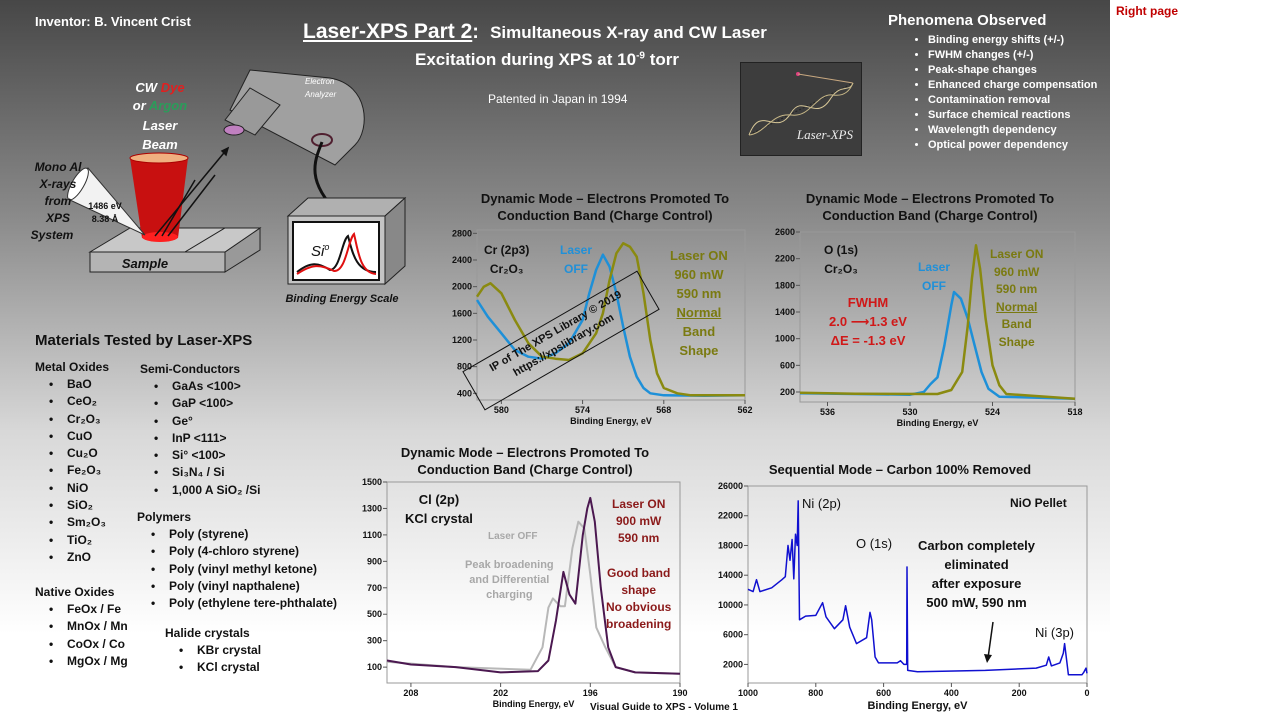  I want to click on annotation-line: Shape, so click(699, 350).